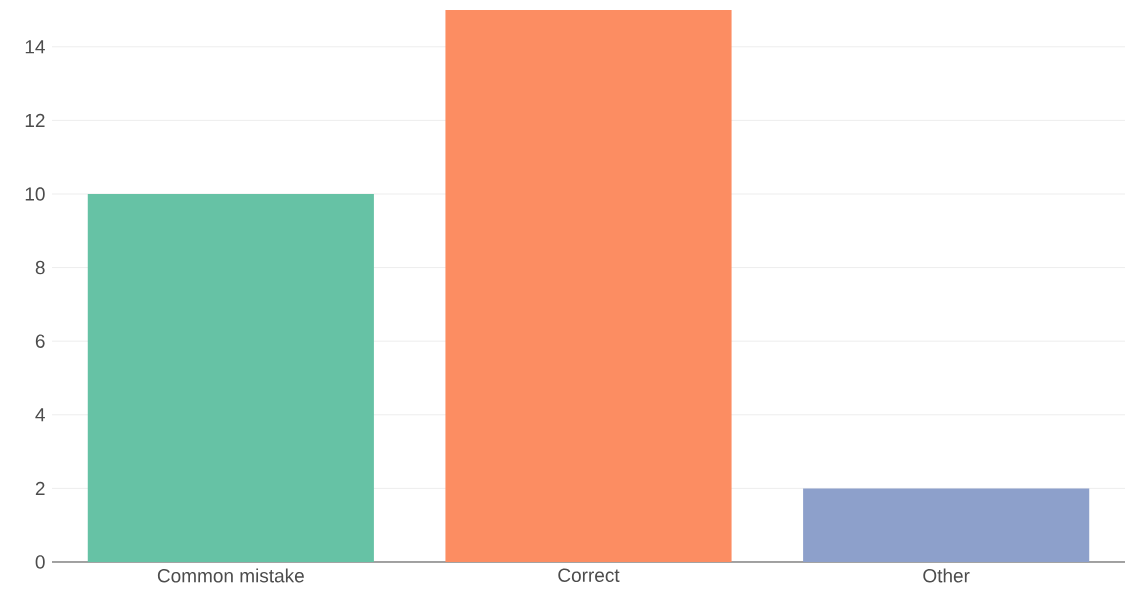 Image resolution: width=1133 pixels, height=591 pixels. What do you see at coordinates (40, 415) in the screenshot?
I see `y-tick-label: 4` at bounding box center [40, 415].